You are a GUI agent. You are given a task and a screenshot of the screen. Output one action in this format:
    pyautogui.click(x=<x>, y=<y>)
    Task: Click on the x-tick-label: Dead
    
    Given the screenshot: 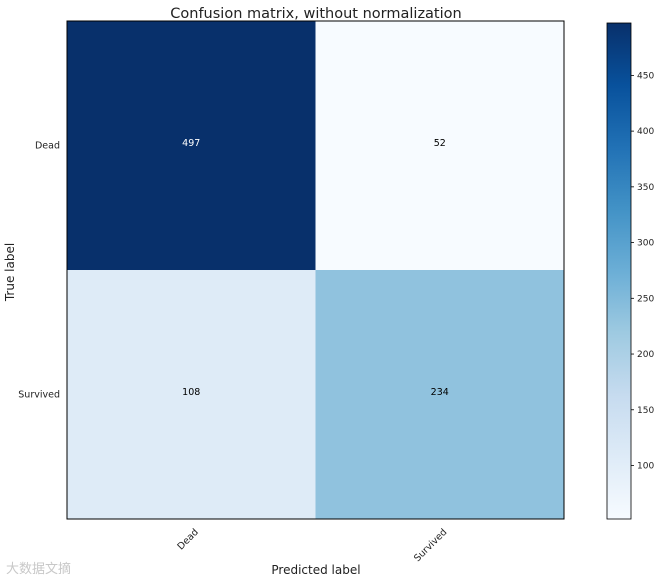 What is the action you would take?
    pyautogui.click(x=187, y=539)
    